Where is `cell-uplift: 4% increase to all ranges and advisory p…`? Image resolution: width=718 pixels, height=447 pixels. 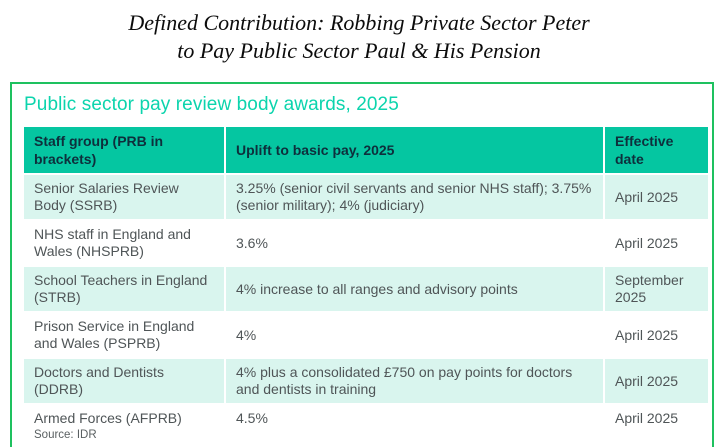 cell-uplift: 4% increase to all ranges and advisory p… is located at coordinates (414, 289).